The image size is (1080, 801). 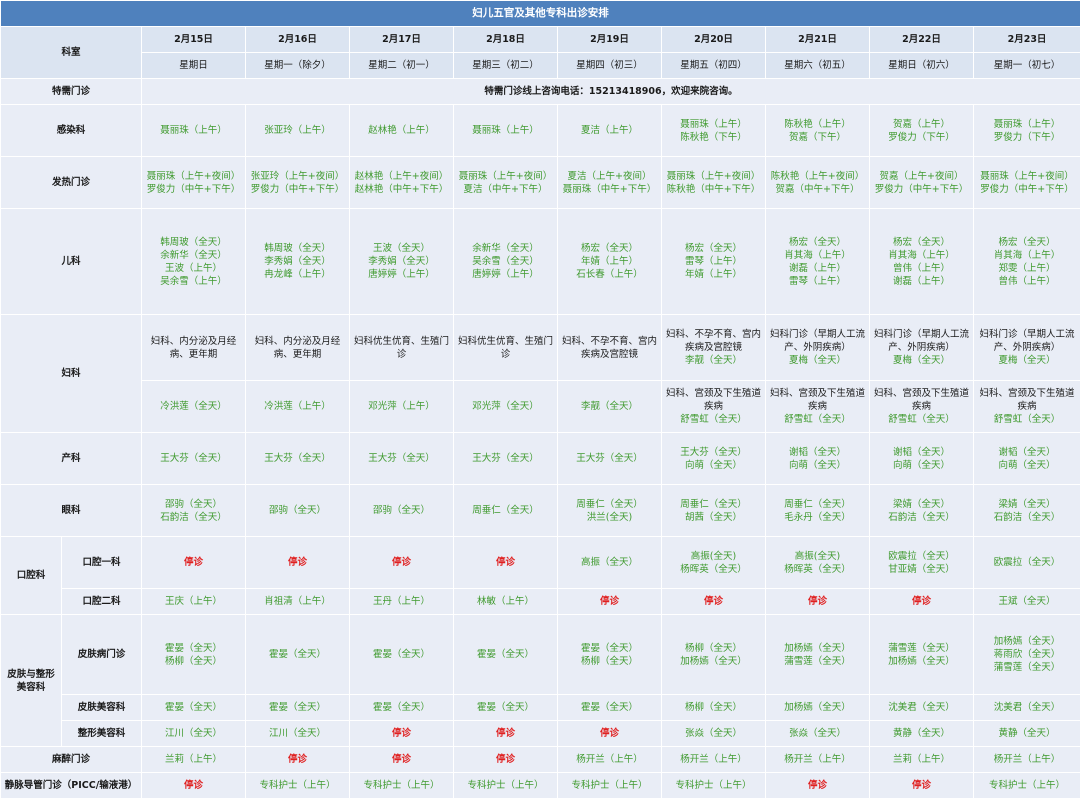 I want to click on schedule-cell: 沈美君（全天）, so click(x=921, y=707).